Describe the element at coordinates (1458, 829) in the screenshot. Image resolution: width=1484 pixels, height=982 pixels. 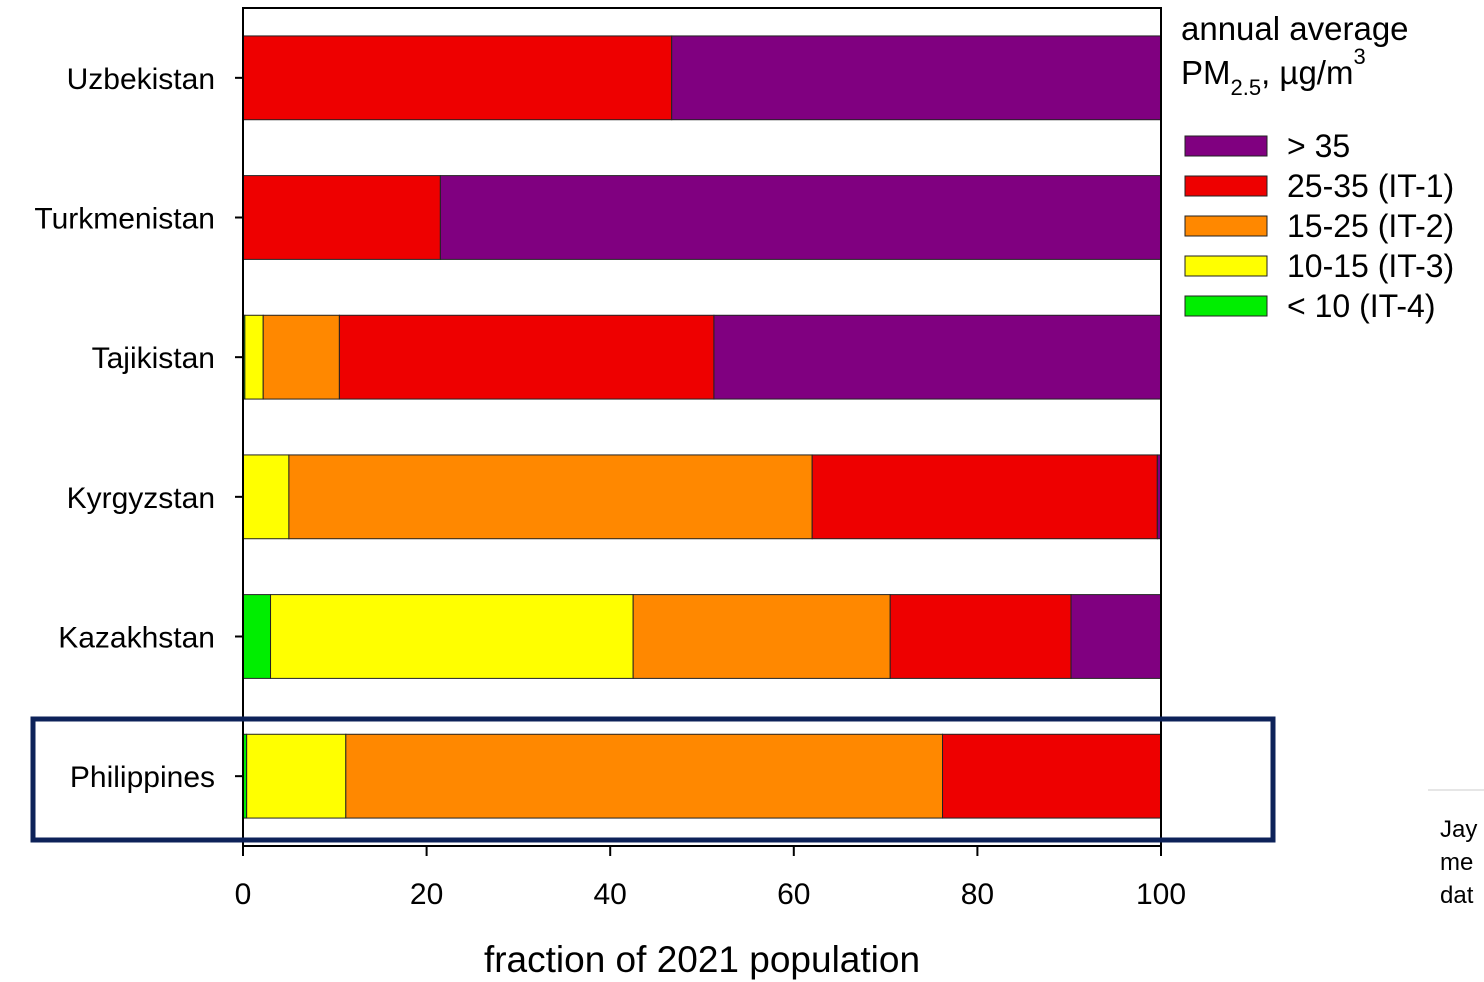
I see `side-note-line-1: Jay` at that location.